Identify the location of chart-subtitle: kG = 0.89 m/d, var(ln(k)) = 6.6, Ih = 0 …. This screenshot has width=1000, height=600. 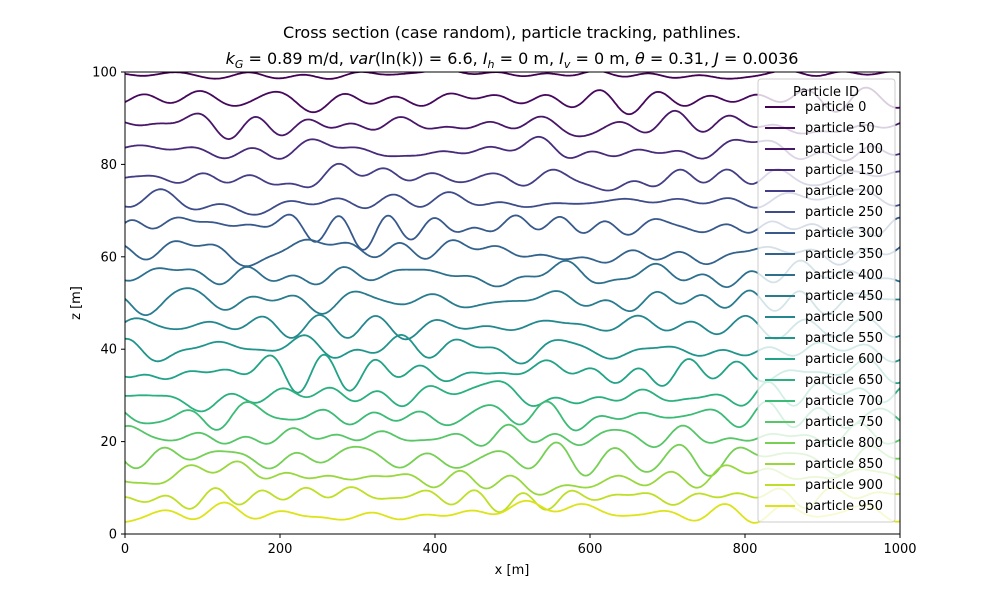
(512, 60).